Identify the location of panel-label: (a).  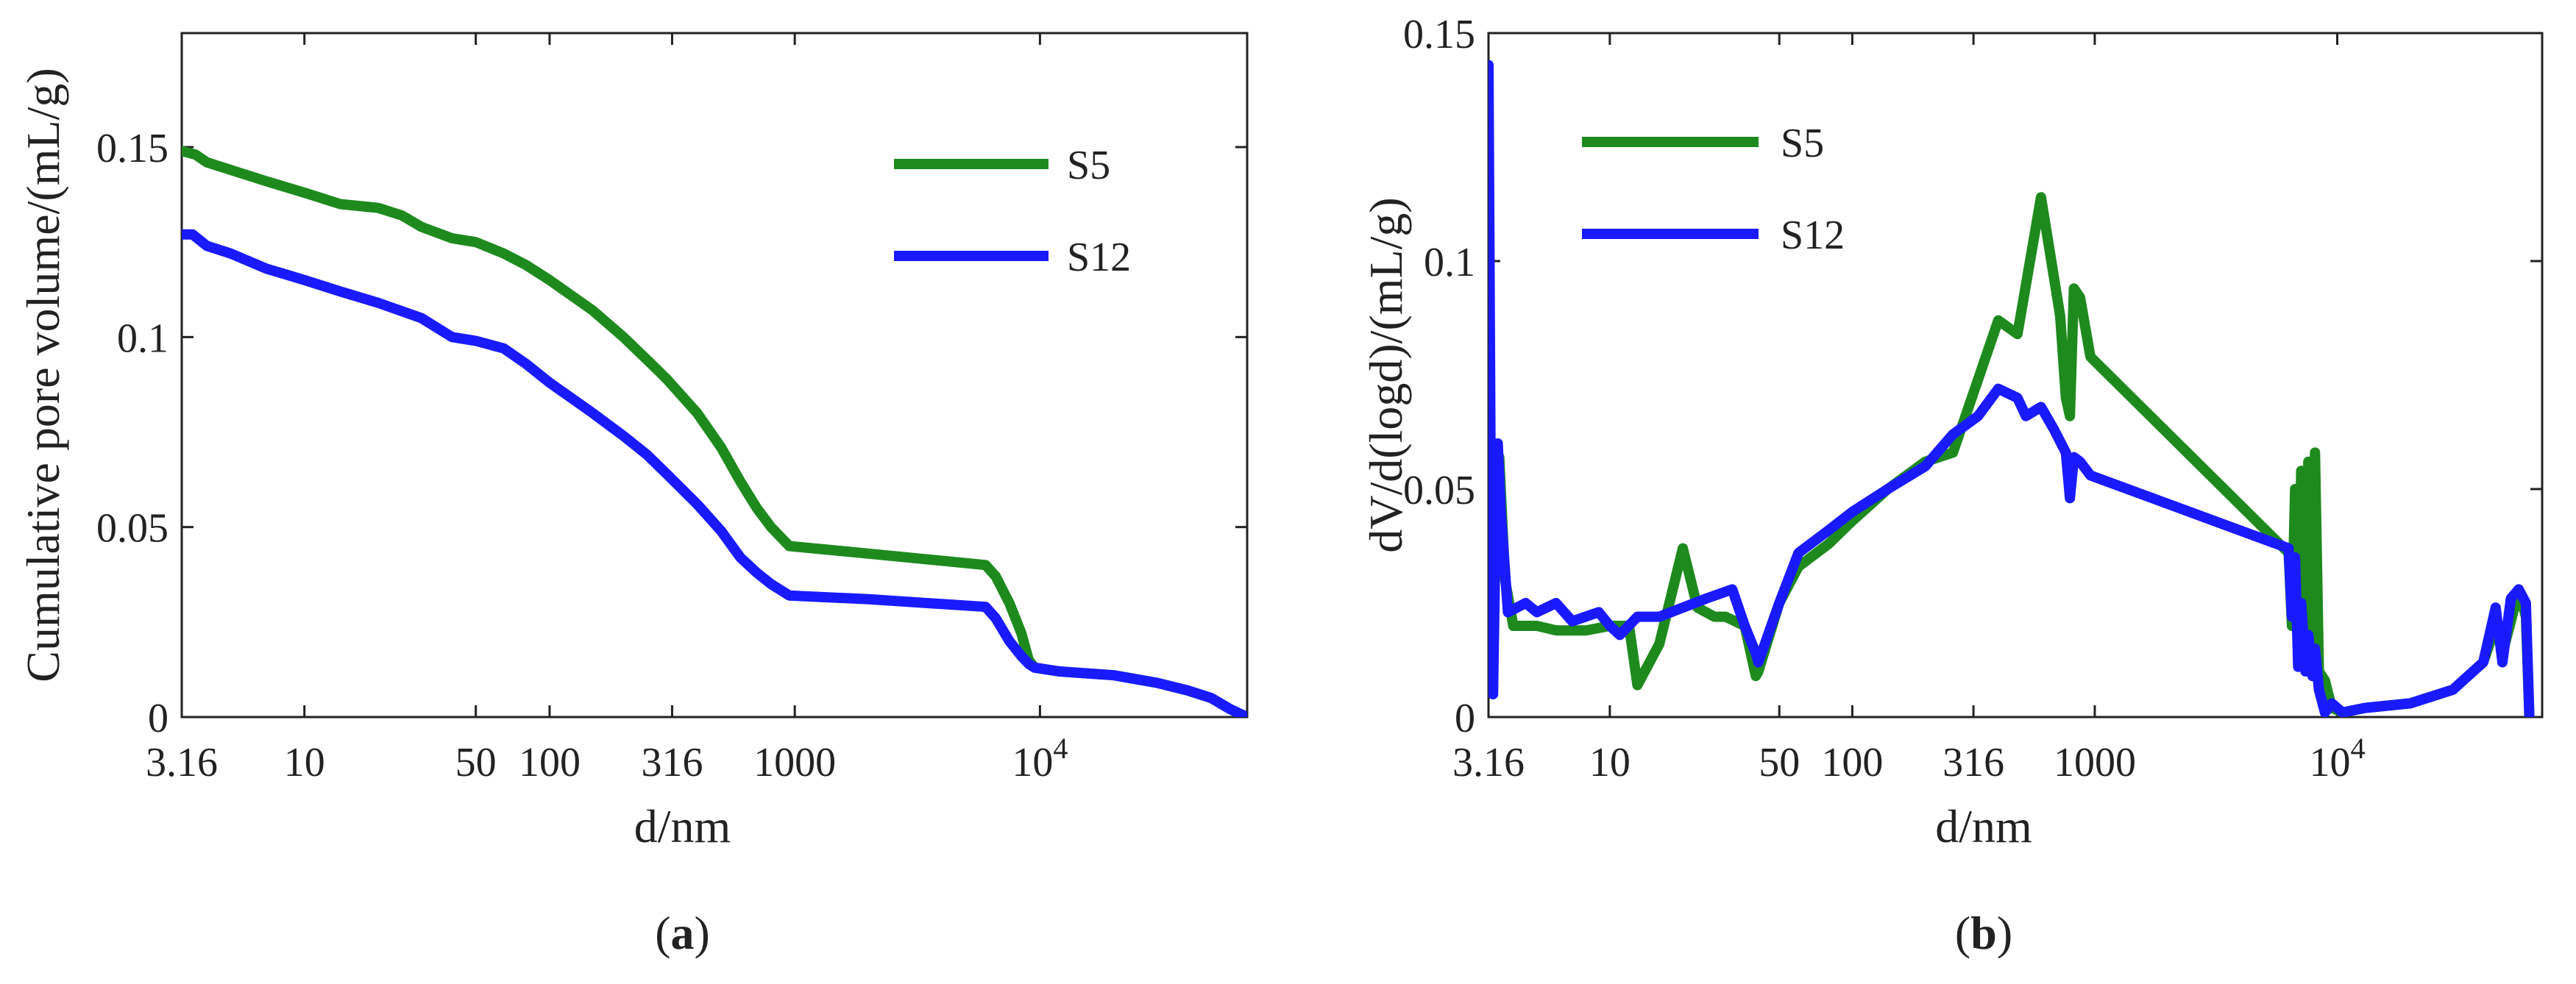
(682, 933).